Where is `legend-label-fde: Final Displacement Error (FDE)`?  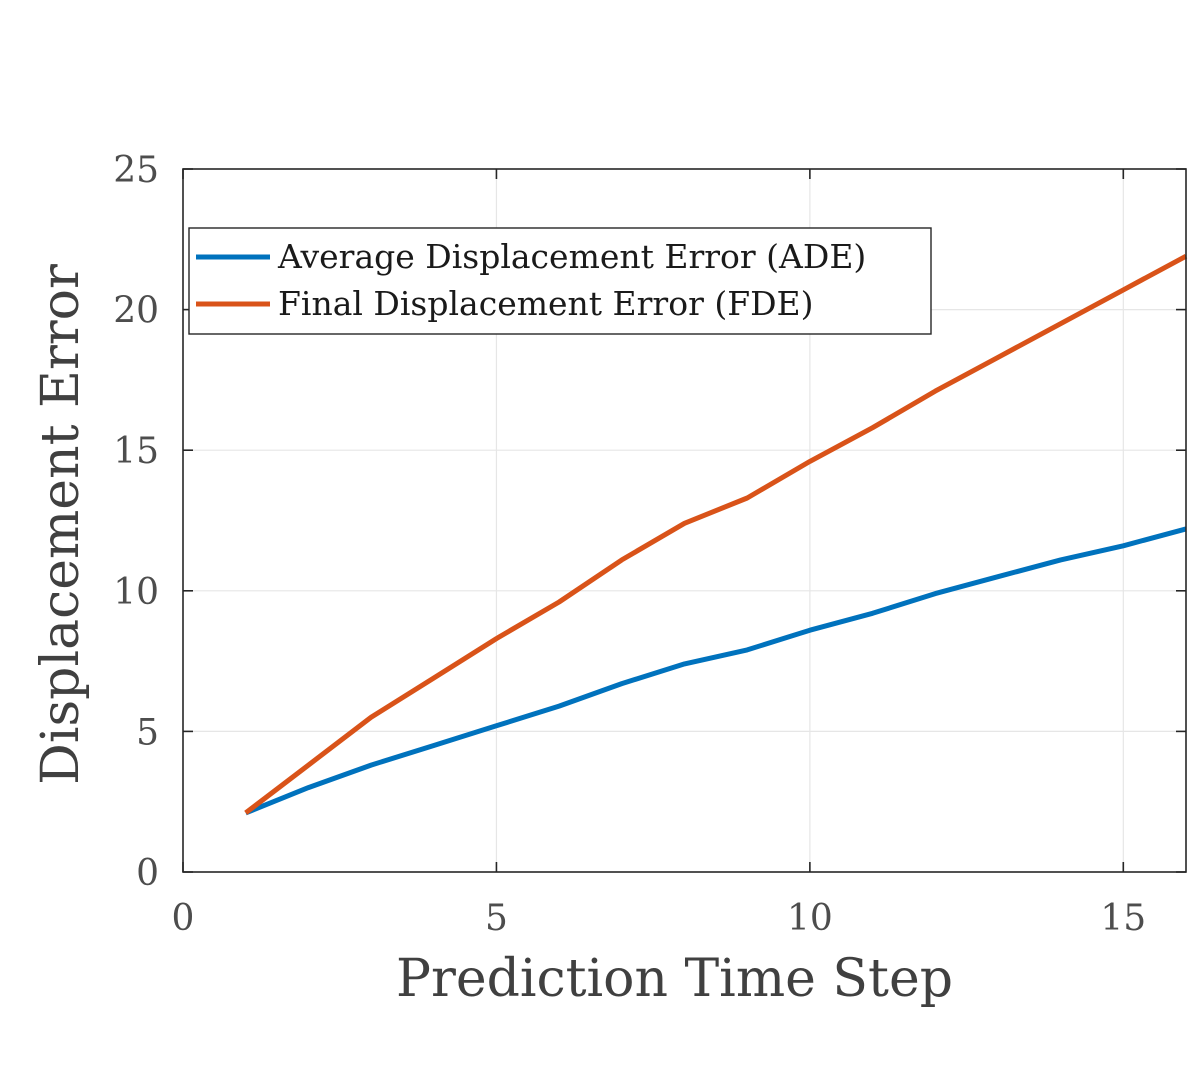 legend-label-fde: Final Displacement Error (FDE) is located at coordinates (546, 303).